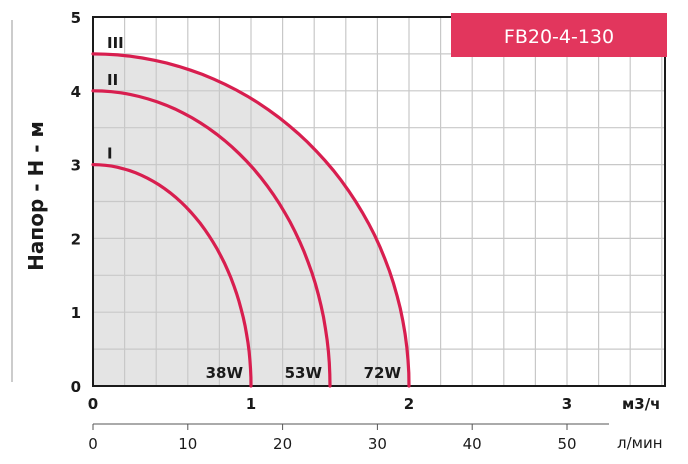  Describe the element at coordinates (383, 373) in the screenshot. I see `power-label-iii: 72W` at that location.